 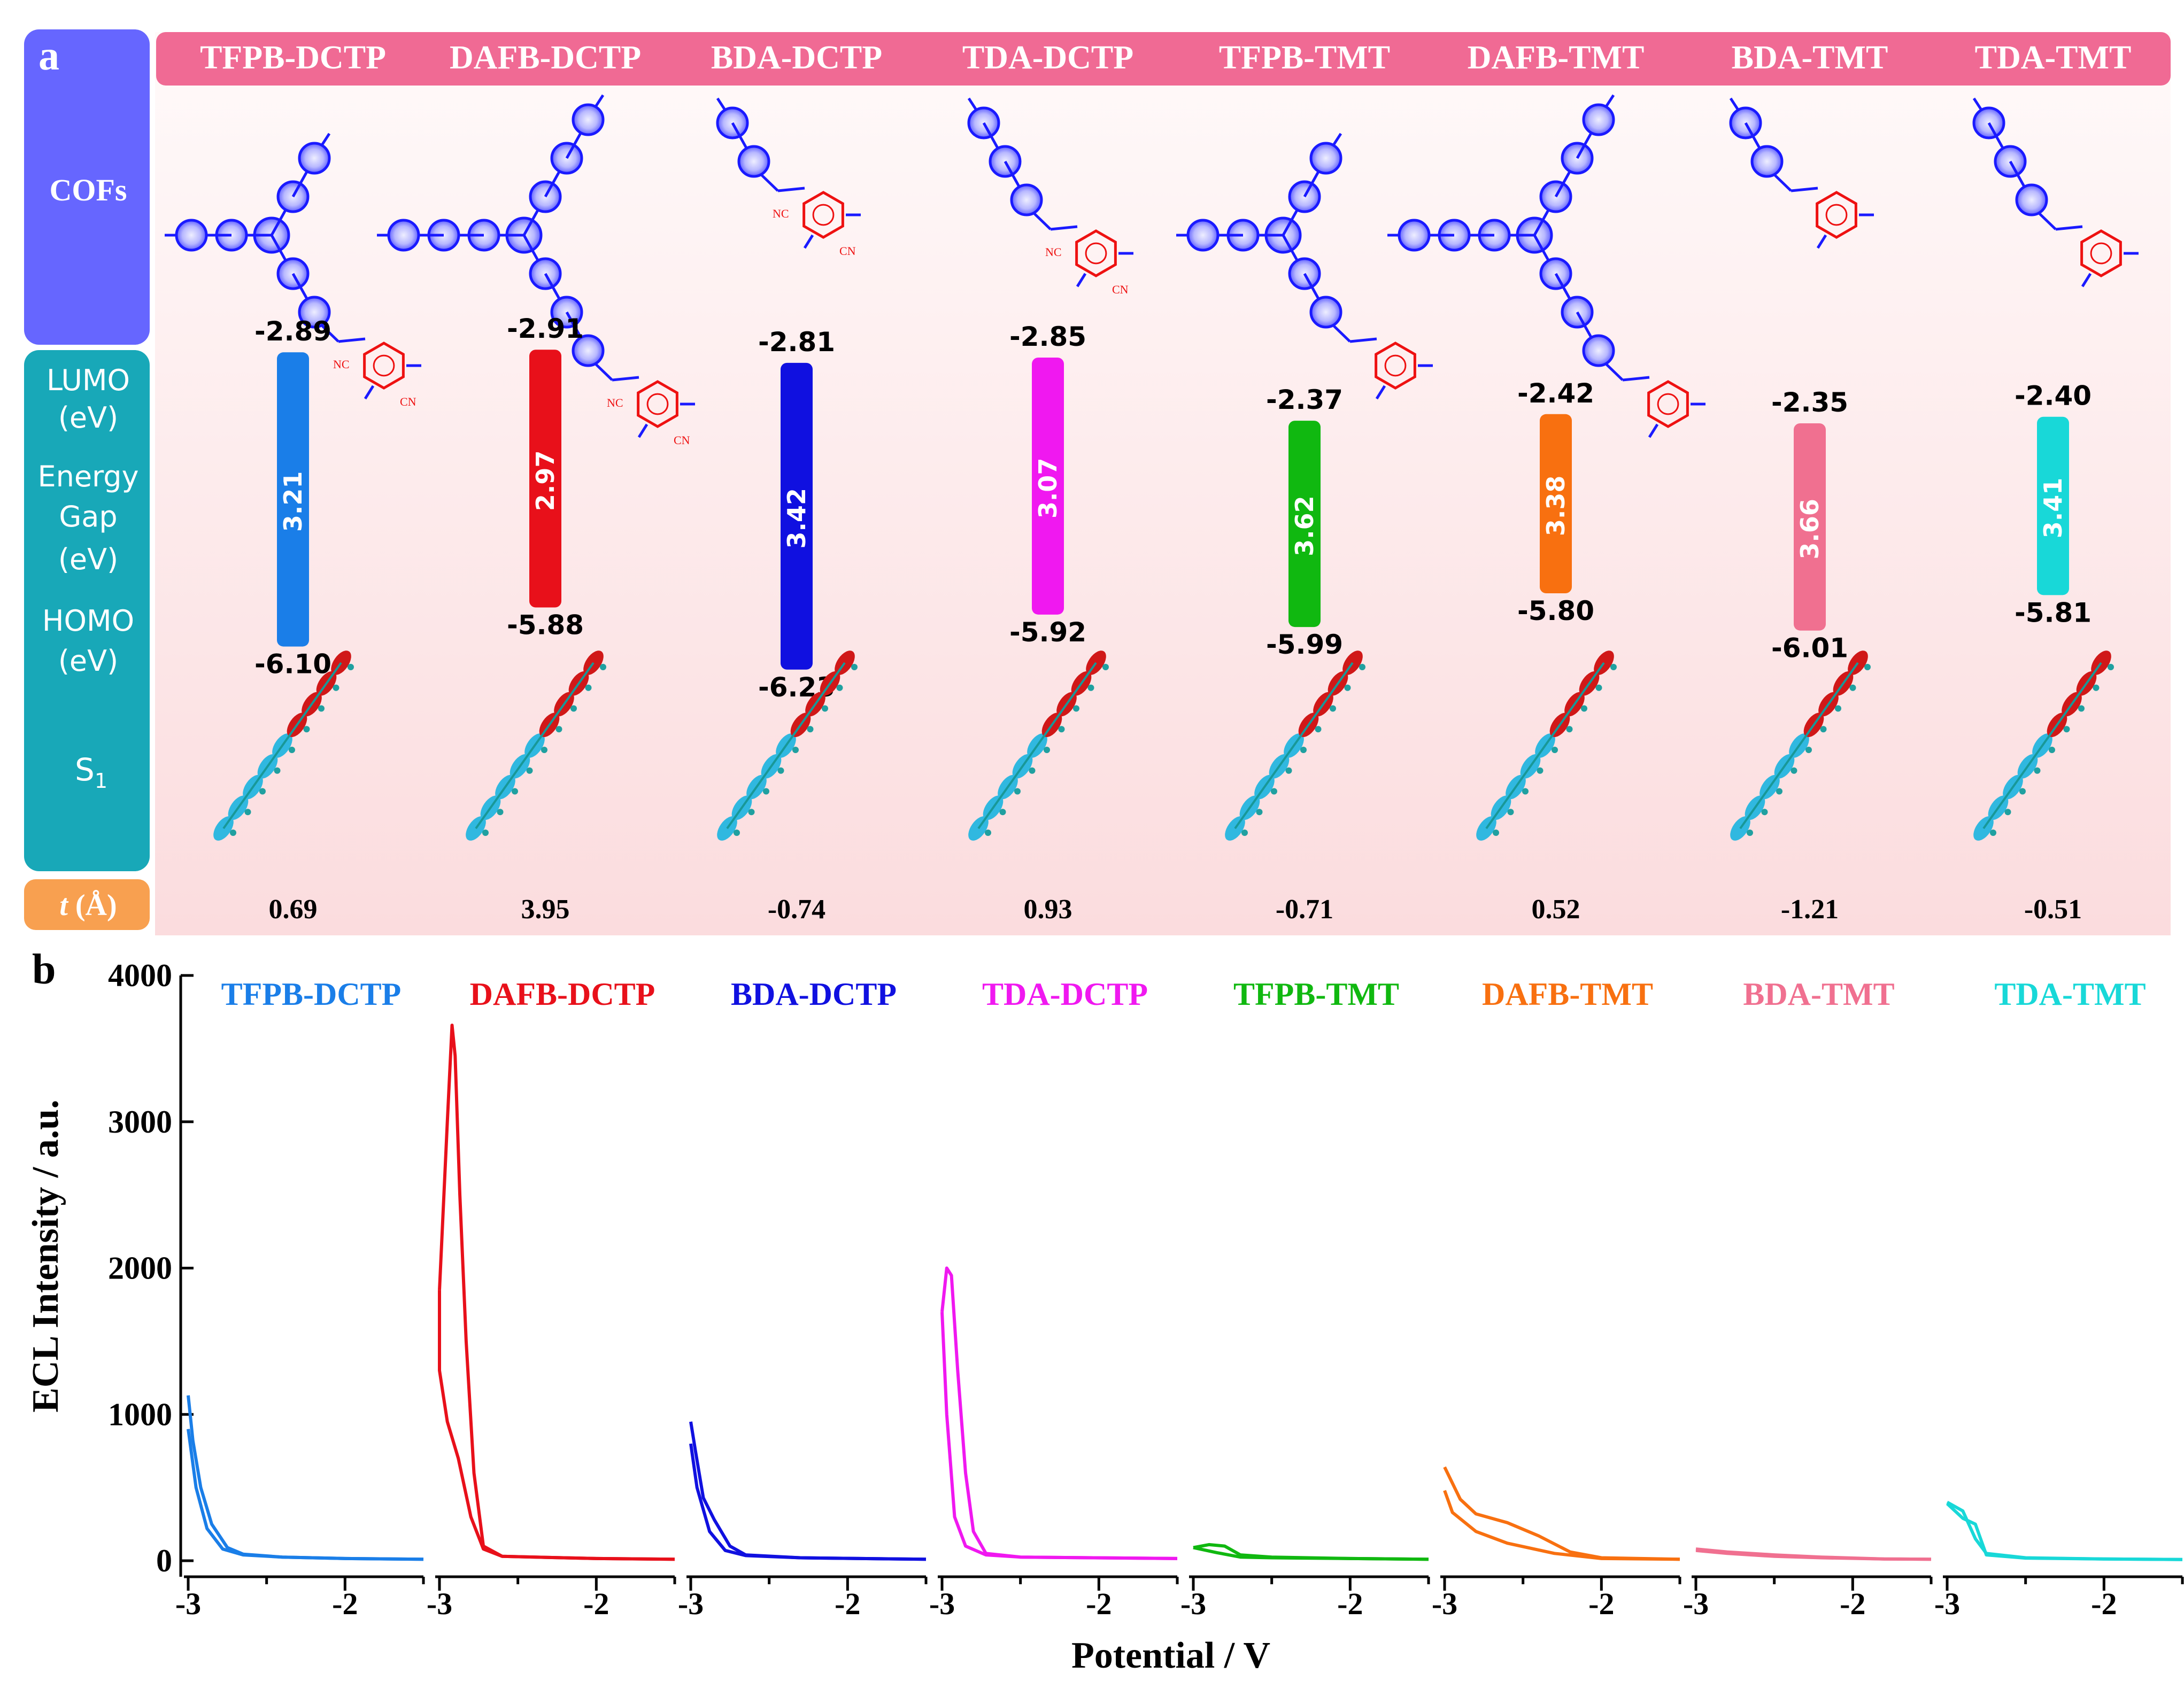 What do you see at coordinates (1555, 393) in the screenshot?
I see `lumo-value: -2.42` at bounding box center [1555, 393].